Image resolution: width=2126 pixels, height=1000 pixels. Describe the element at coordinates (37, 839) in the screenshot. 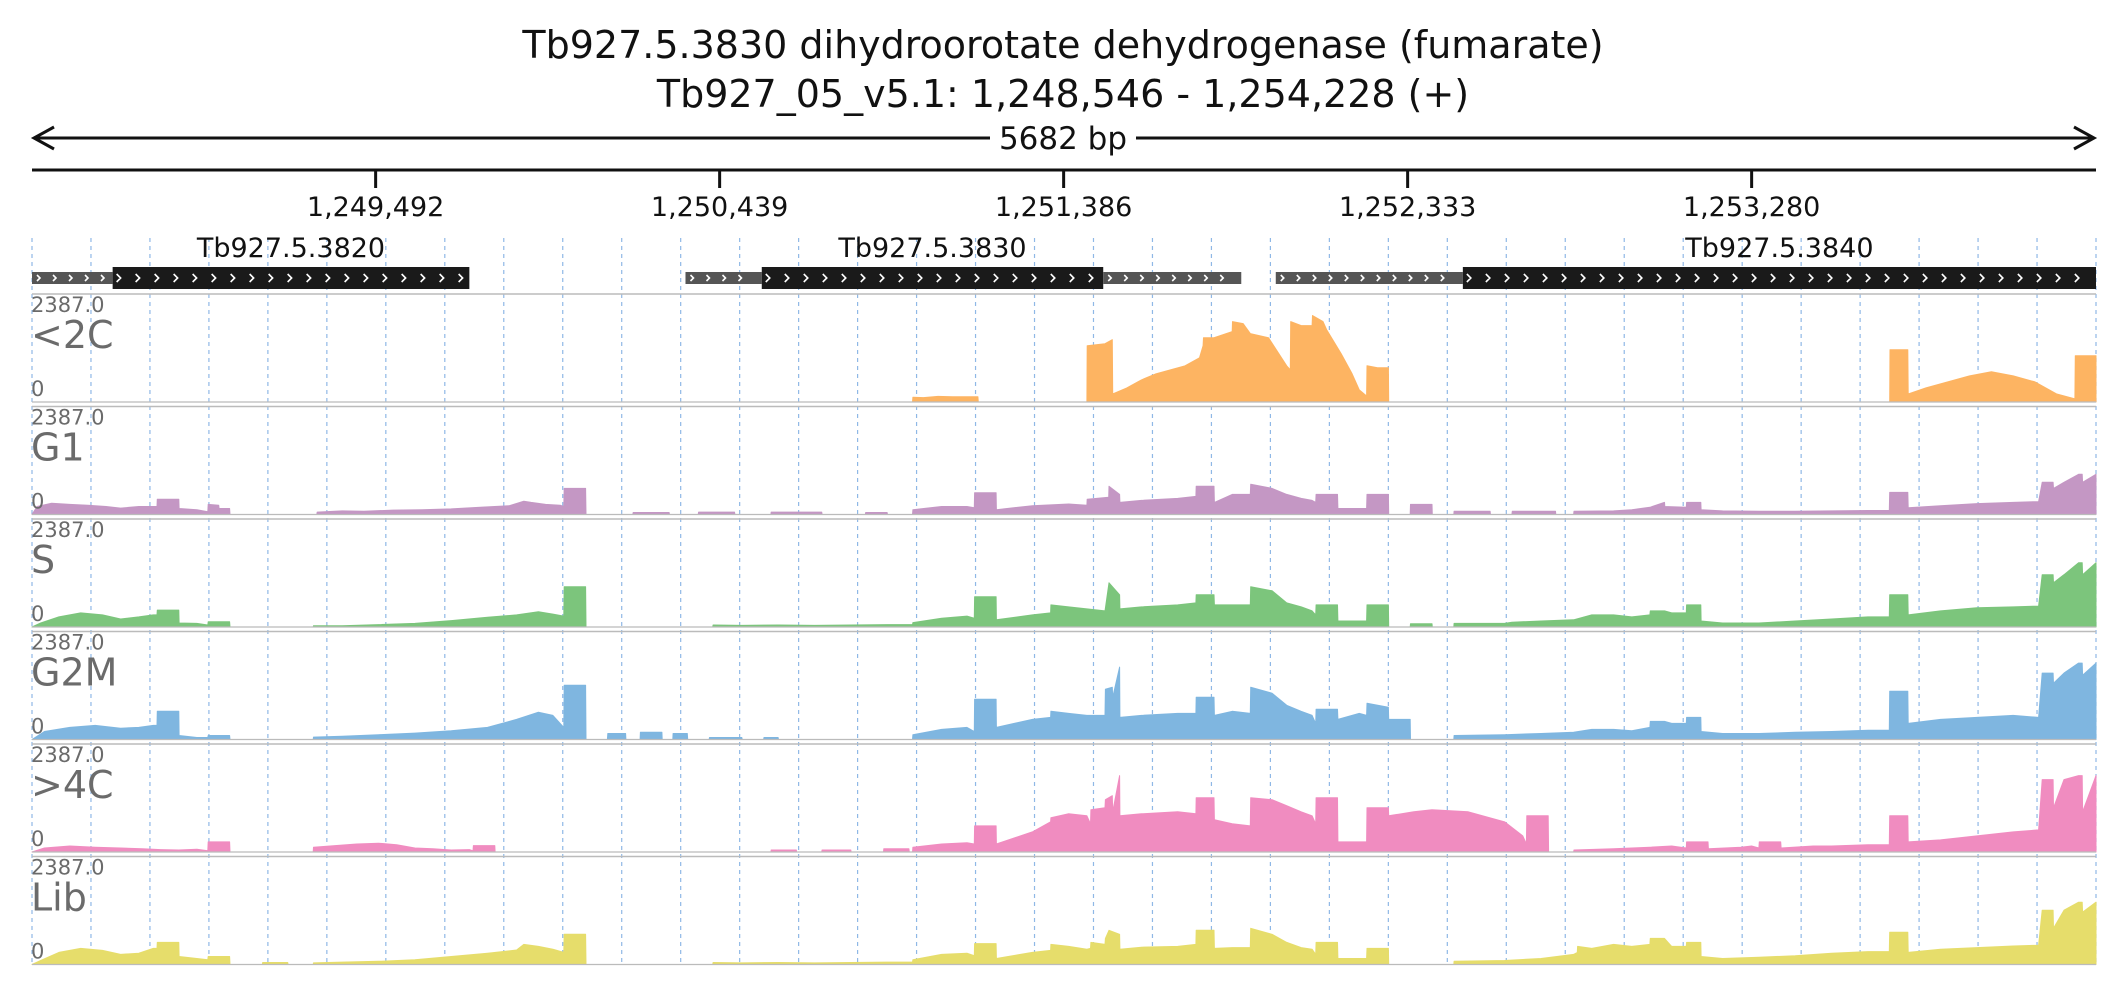

I see `y-min-label-4: 0` at that location.